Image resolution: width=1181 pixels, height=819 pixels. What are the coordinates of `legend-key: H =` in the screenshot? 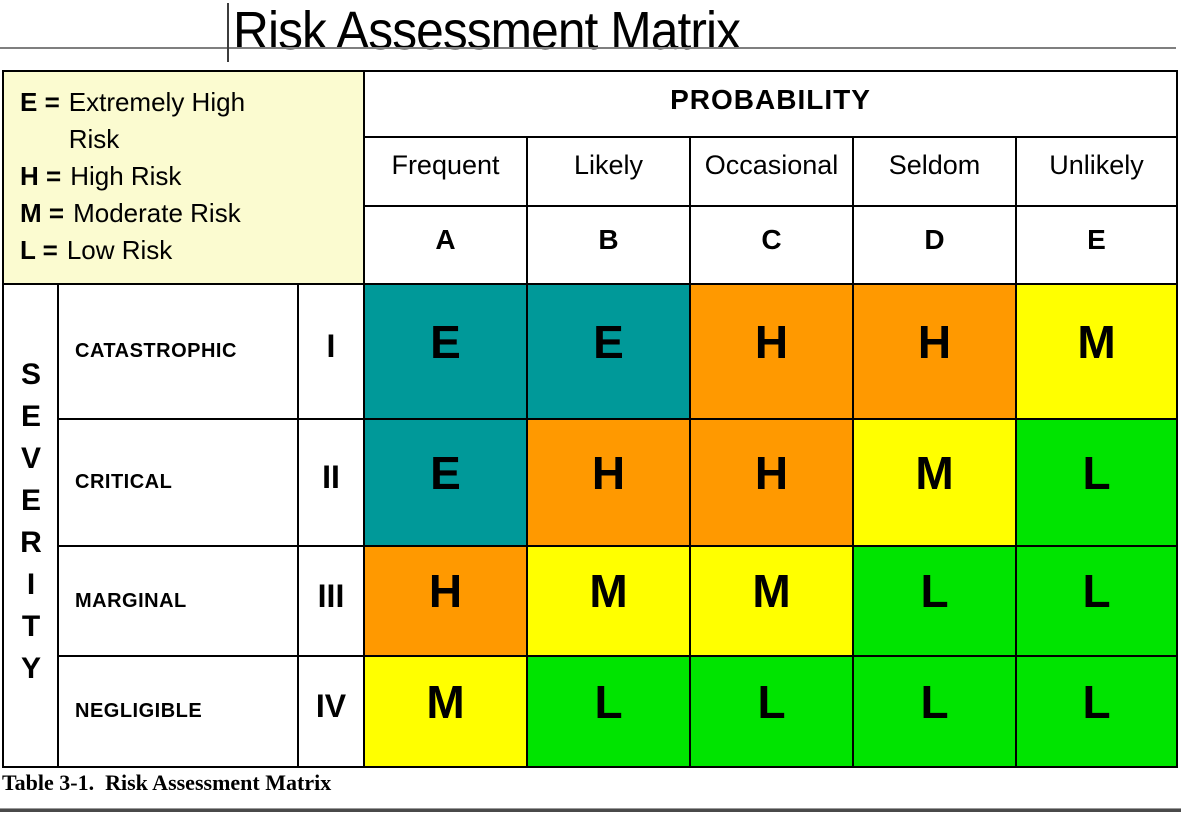 It's located at (41, 176).